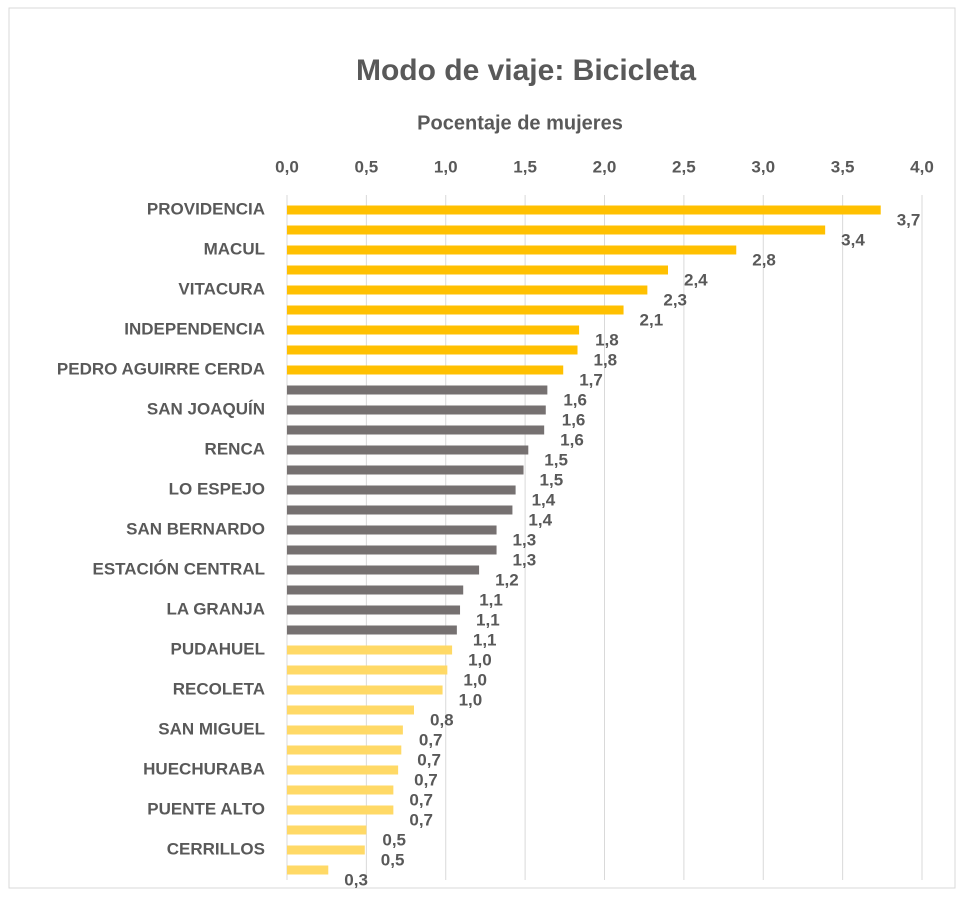 This screenshot has width=957, height=902. Describe the element at coordinates (206, 208) in the screenshot. I see `y-tick-label: PROVIDENCIA` at that location.